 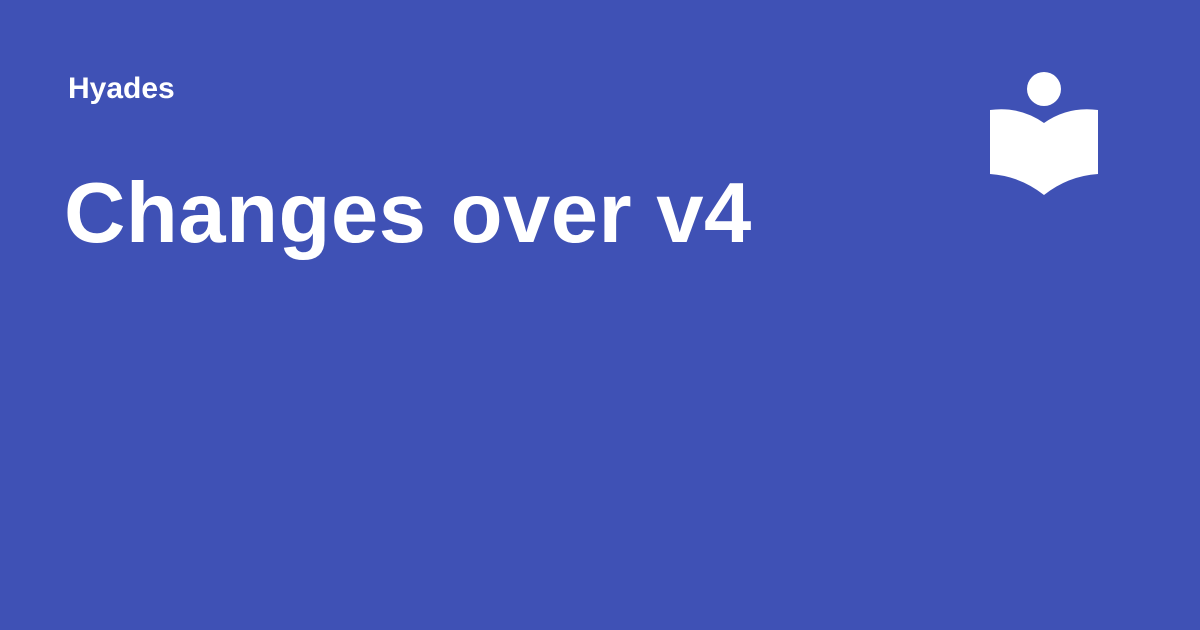 What do you see at coordinates (408, 213) in the screenshot?
I see `page-title: Changes over v4` at bounding box center [408, 213].